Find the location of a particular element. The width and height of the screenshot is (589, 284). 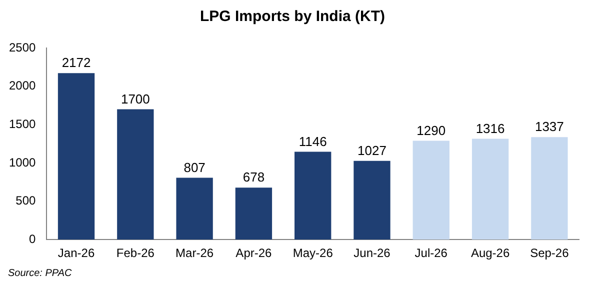

data-label: 678 is located at coordinates (253, 177).